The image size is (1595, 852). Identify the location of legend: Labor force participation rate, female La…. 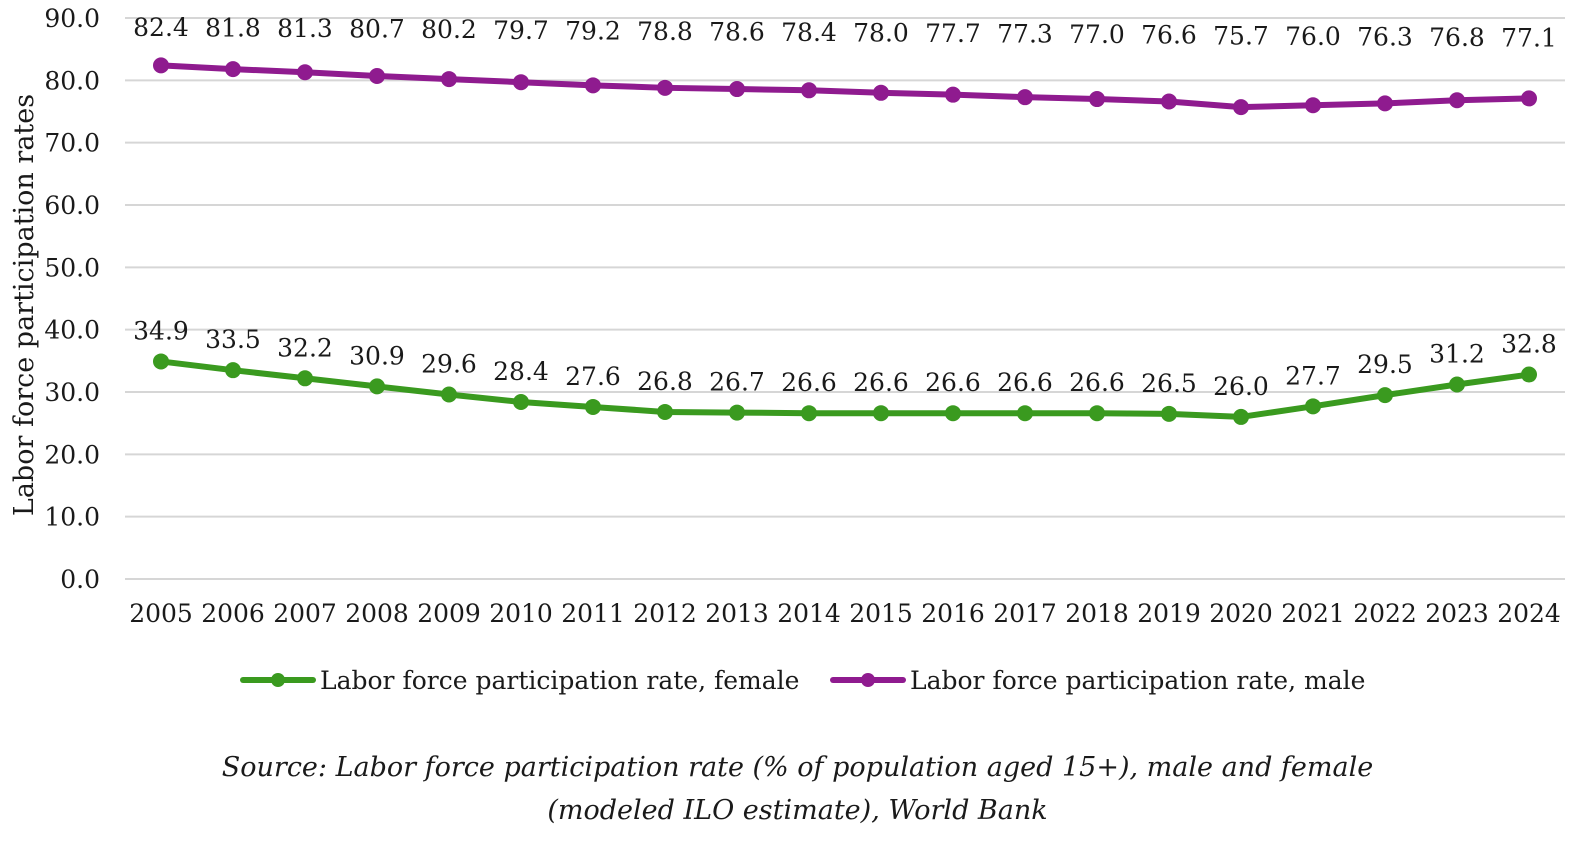
(802, 680).